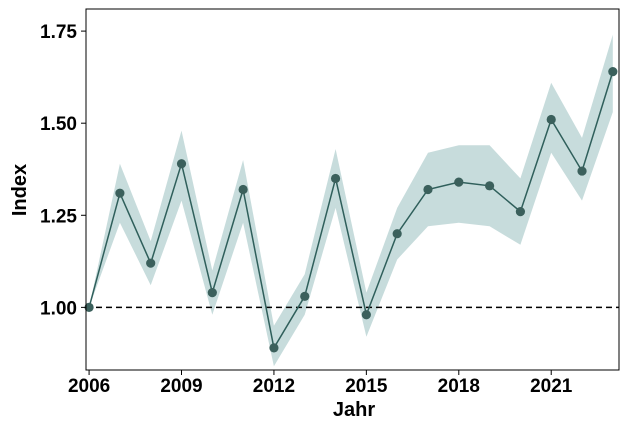  What do you see at coordinates (63, 170) in the screenshot?
I see `y-axis-ticks: 1.00 1.25 1.50 1.75` at bounding box center [63, 170].